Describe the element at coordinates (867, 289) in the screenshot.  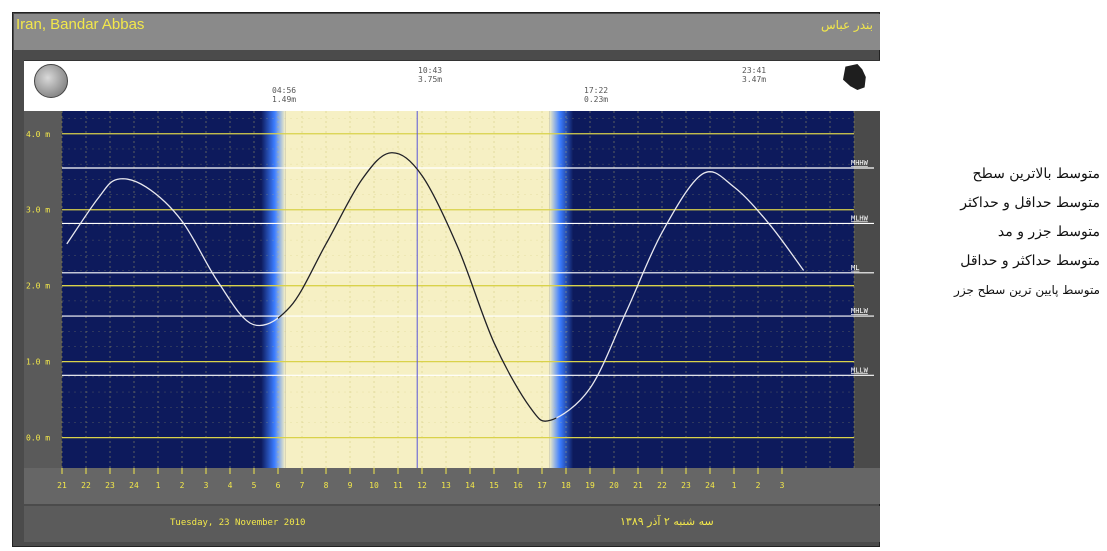
I see `reference-label-panel` at that location.